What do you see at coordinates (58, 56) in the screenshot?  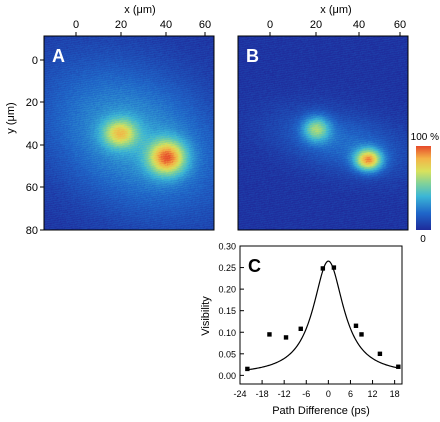 I see `panel-a-label: A` at bounding box center [58, 56].